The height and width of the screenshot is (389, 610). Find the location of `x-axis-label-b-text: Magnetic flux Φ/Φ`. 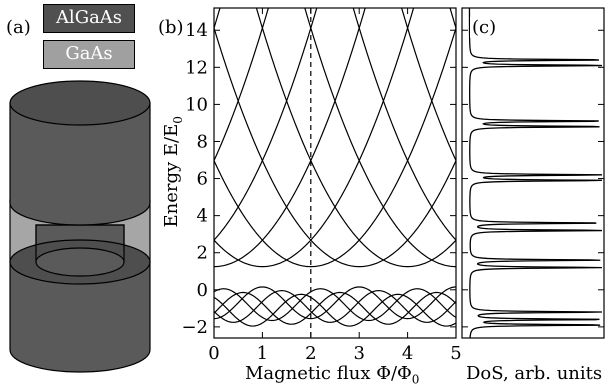

x-axis-label-b-text: Magnetic flux Φ/Φ is located at coordinates (328, 373).